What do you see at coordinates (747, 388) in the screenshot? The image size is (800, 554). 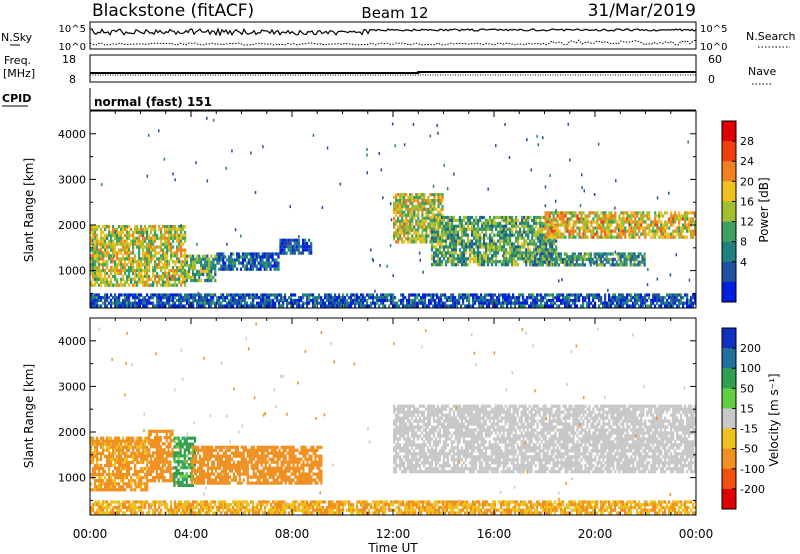 I see `velocity-colorbar-tick: 50` at bounding box center [747, 388].